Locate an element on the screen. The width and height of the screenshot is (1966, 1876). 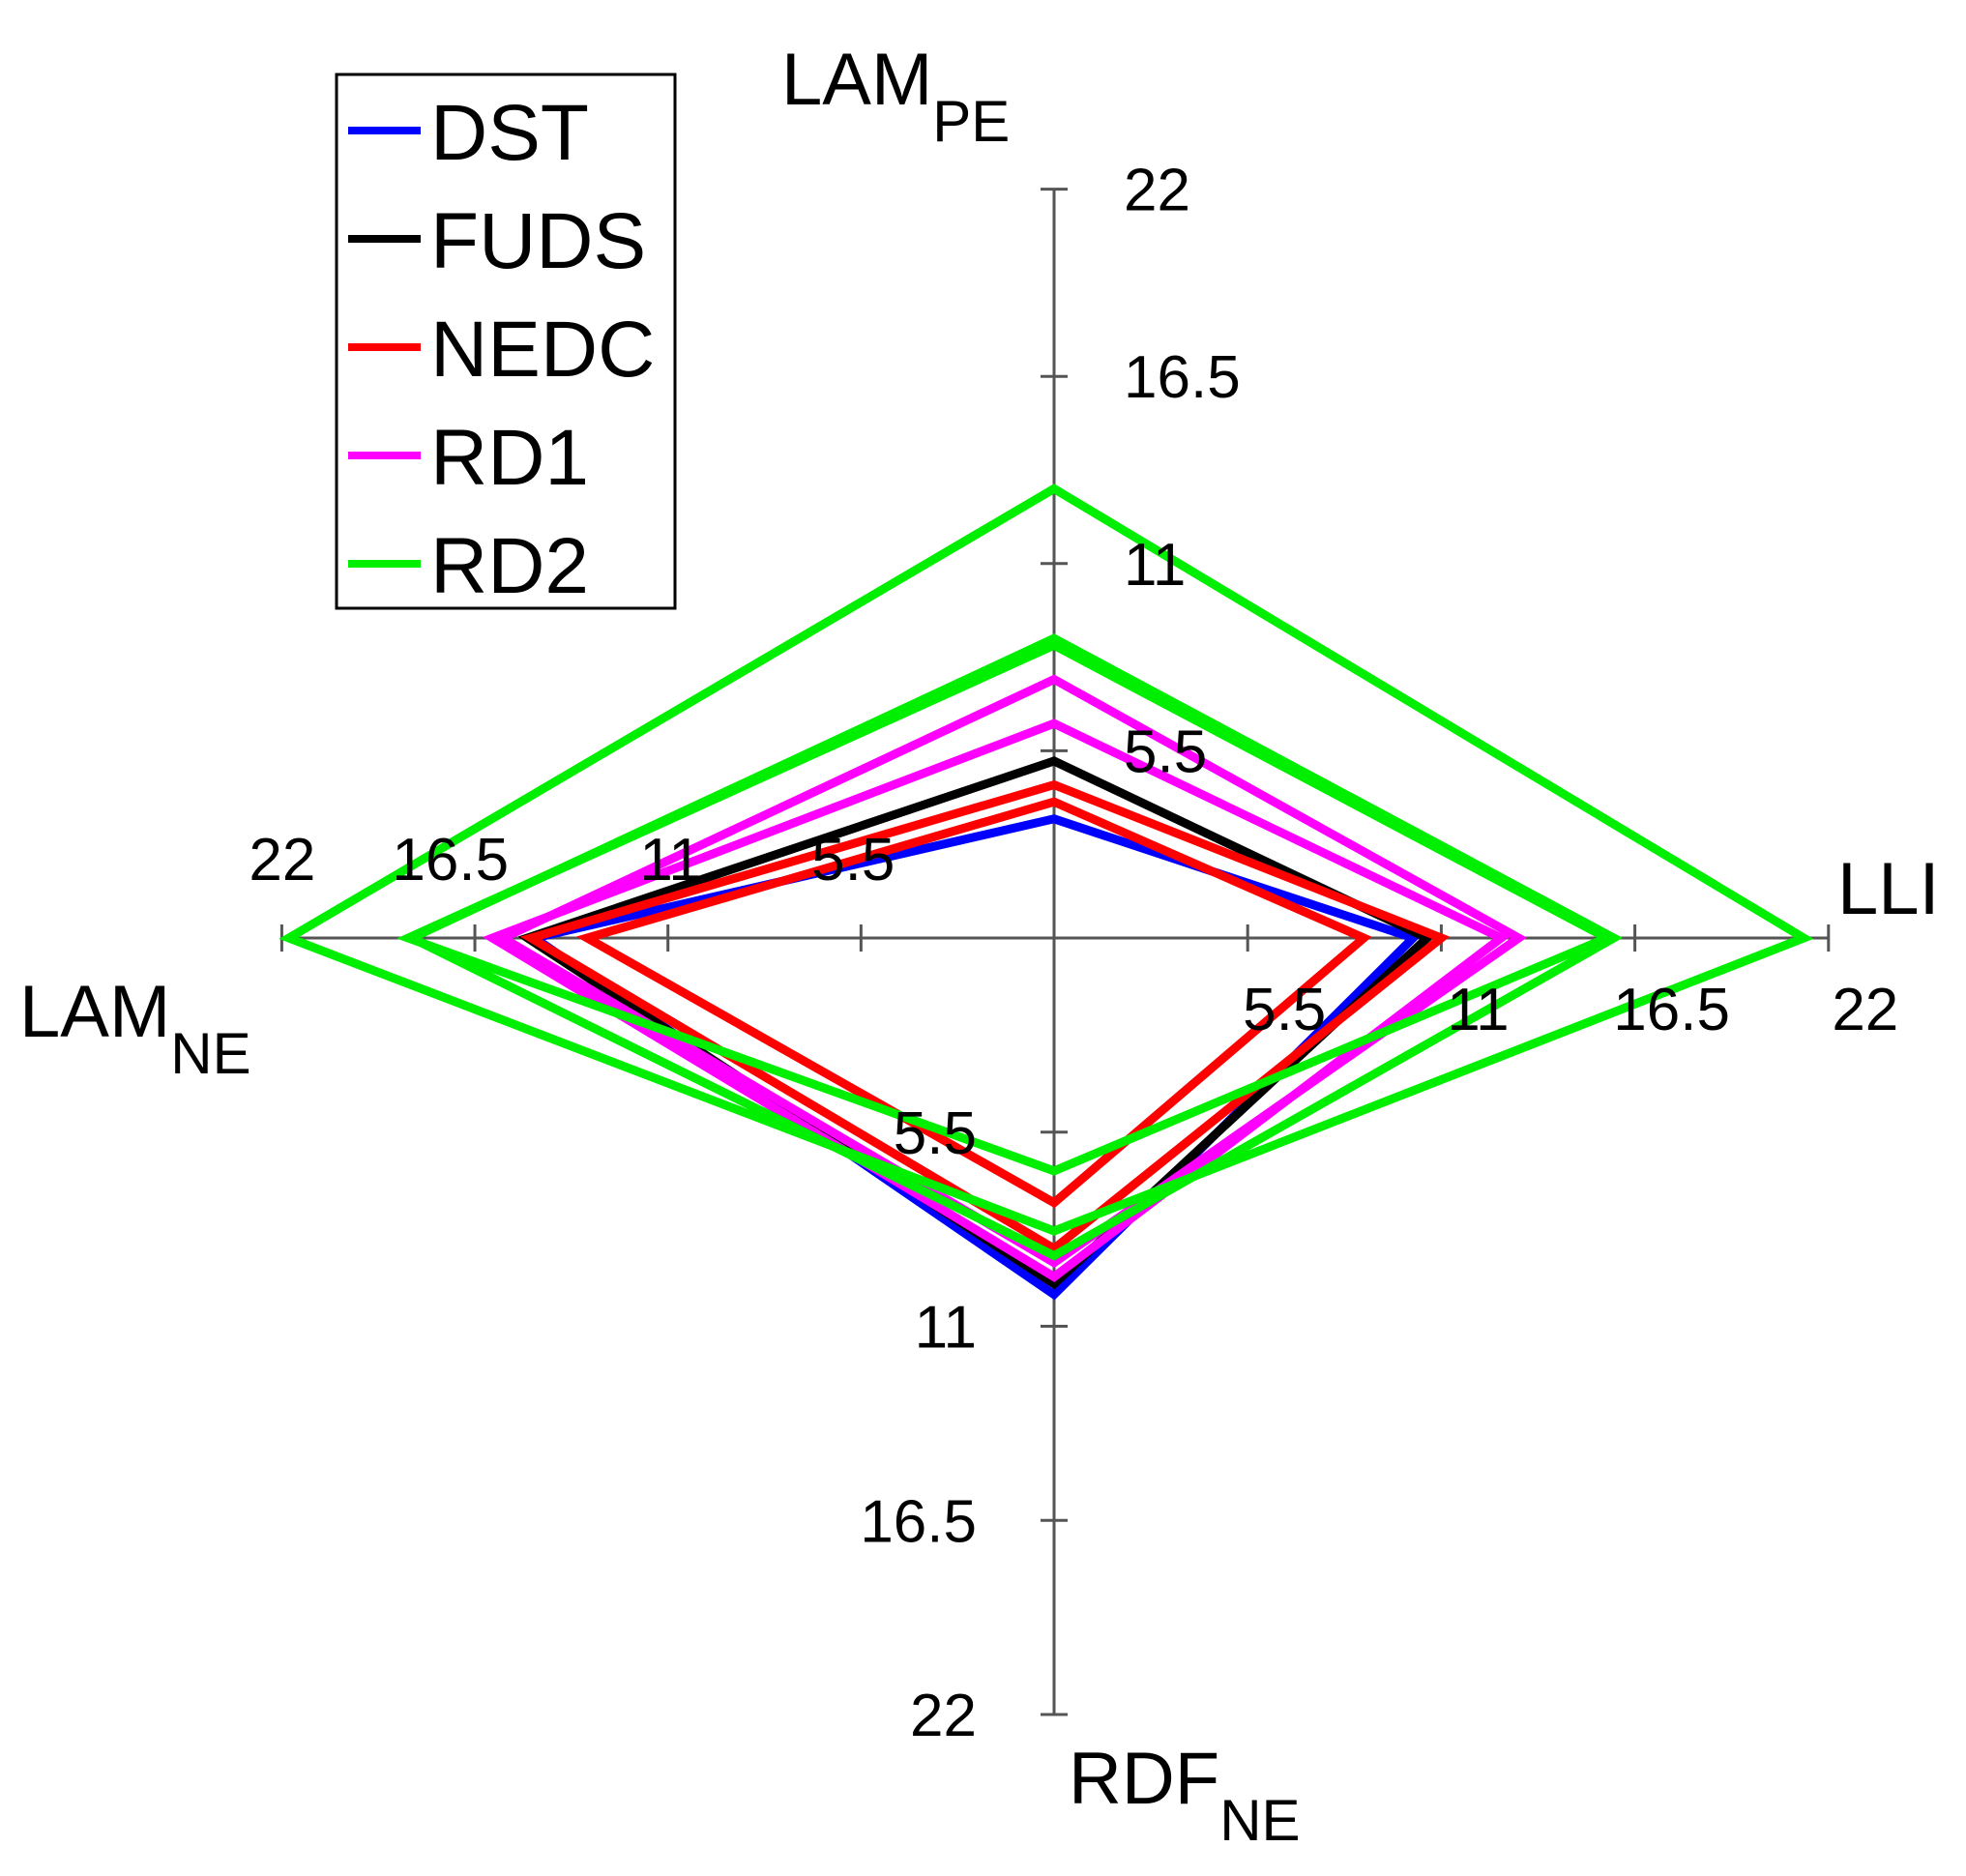
tick-label-lam_ne-0: 5.5 is located at coordinates (853, 860).